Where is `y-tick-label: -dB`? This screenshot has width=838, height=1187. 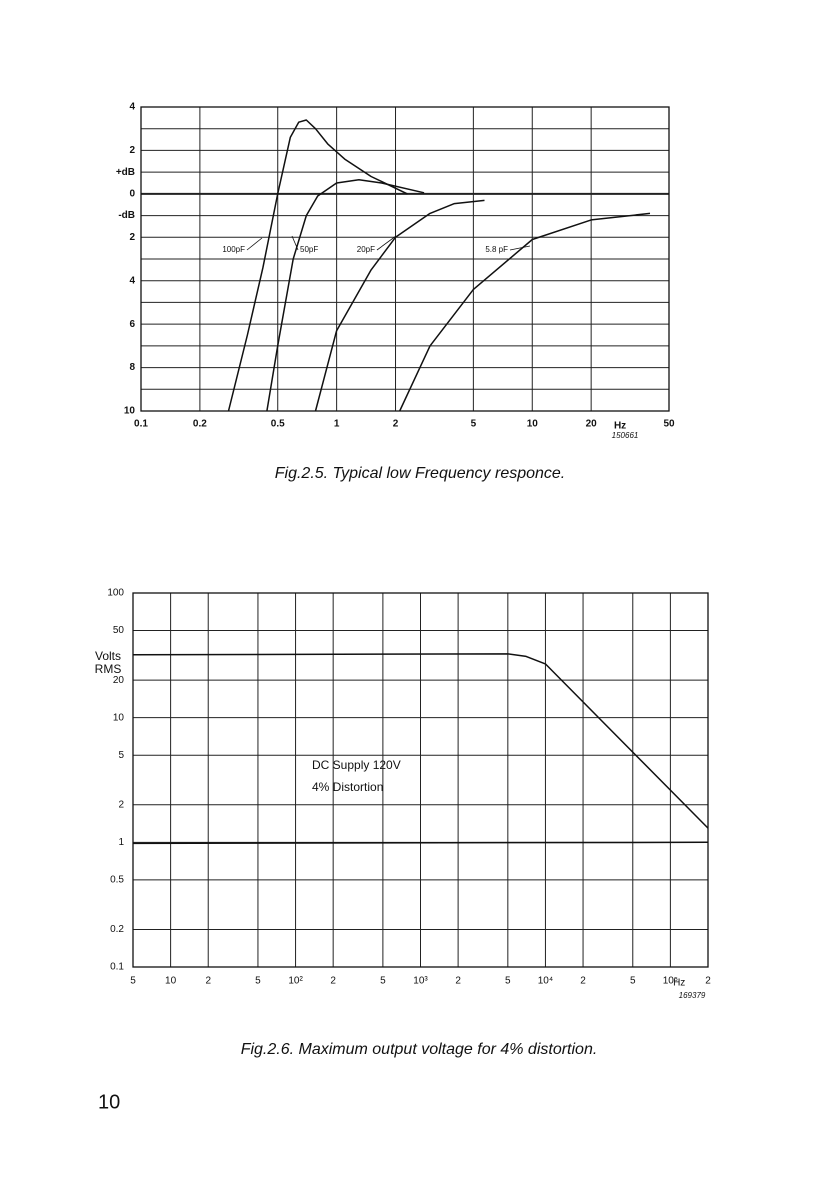
y-tick-label: -dB is located at coordinates (126, 215).